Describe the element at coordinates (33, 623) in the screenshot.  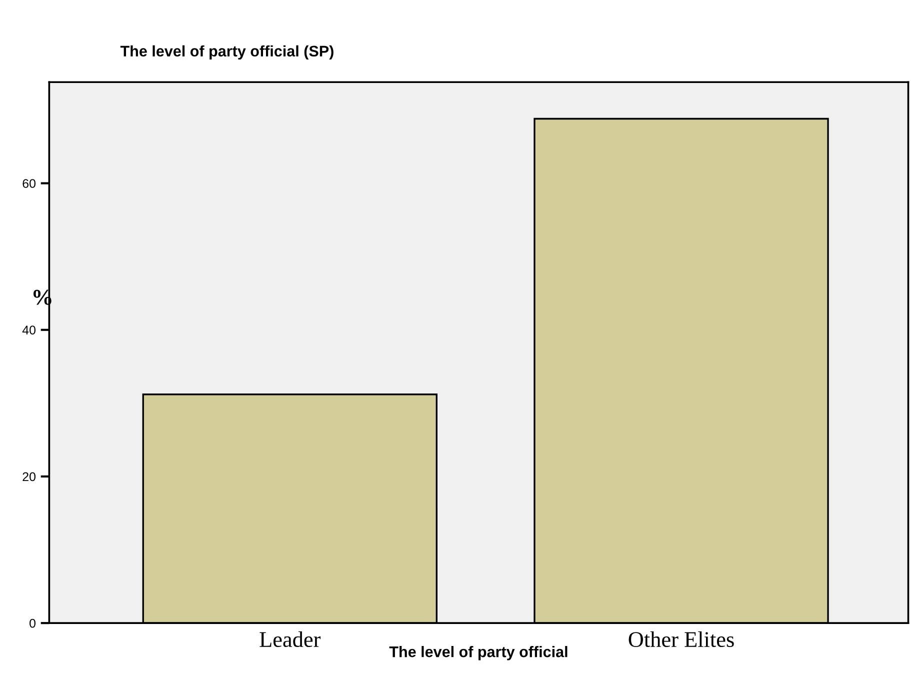
I see `y-tick-label: 0` at that location.